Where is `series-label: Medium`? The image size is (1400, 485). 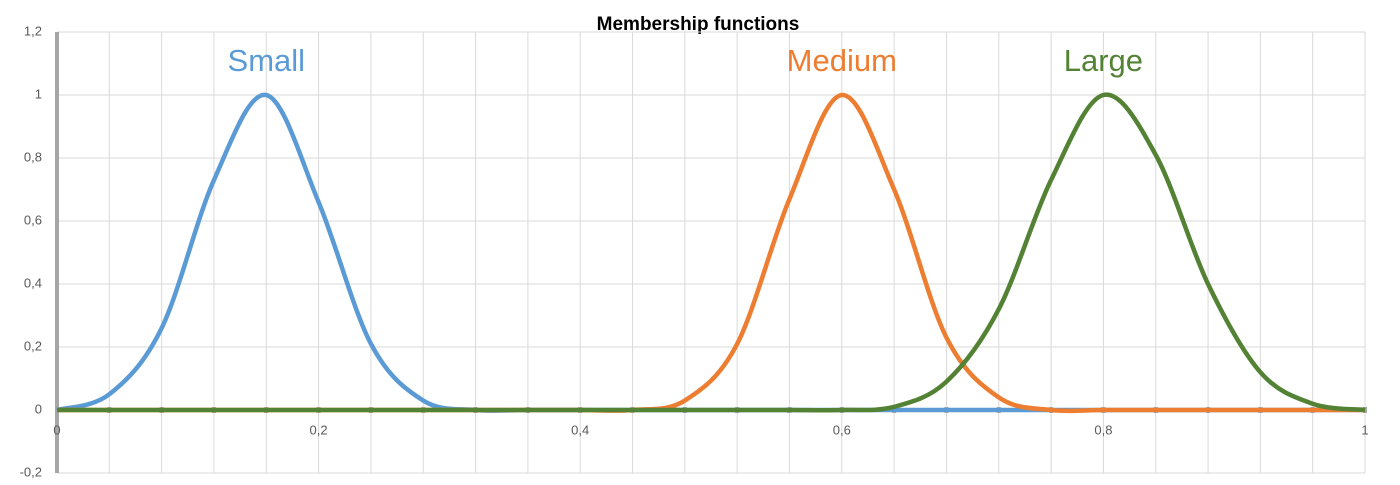 series-label: Medium is located at coordinates (842, 60).